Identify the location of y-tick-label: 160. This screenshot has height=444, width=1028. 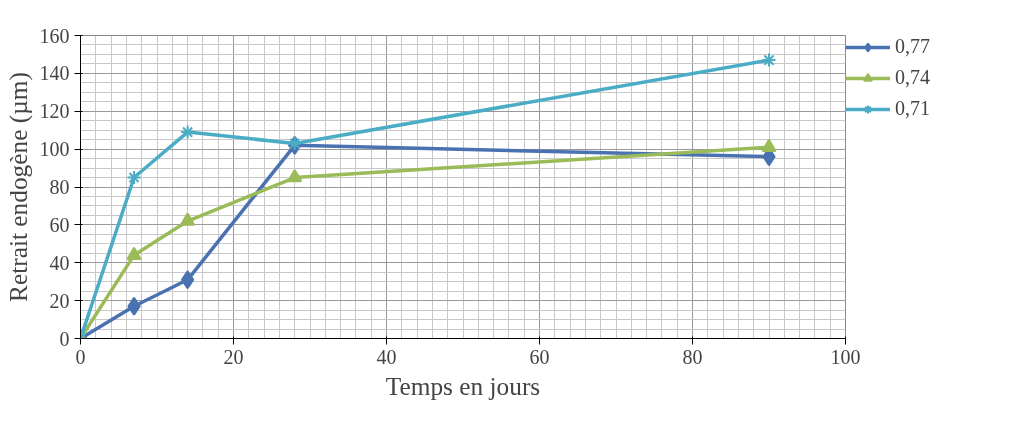
(54, 35).